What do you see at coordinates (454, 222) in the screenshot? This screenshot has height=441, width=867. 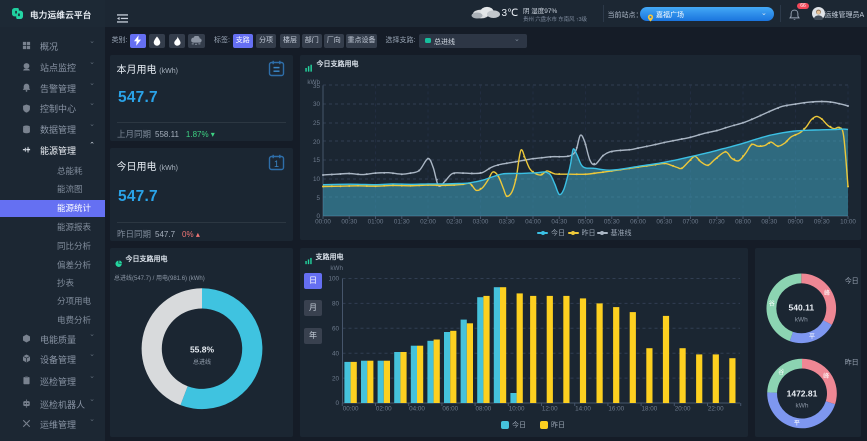 I see `svg-text: 02:30` at bounding box center [454, 222].